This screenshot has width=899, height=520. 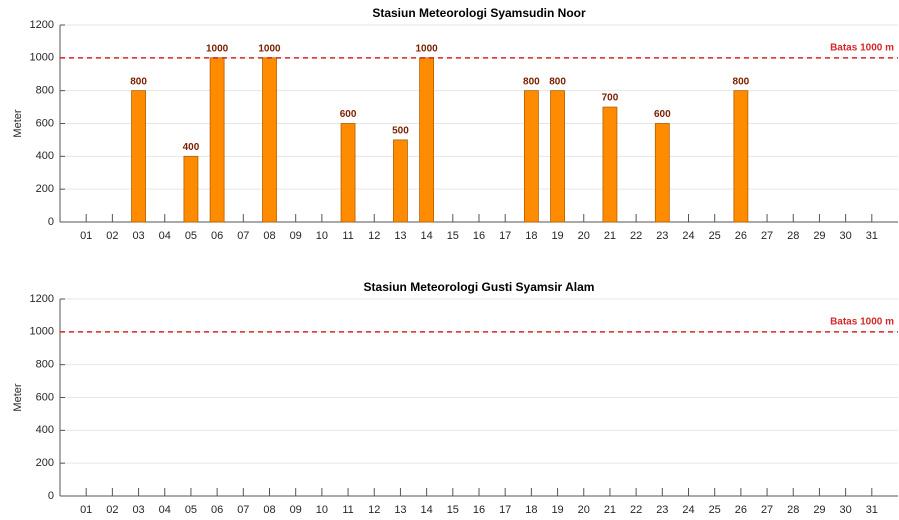 I want to click on chart-title: Stasiun Meteorologi Gusti Syamsir Alam, so click(x=479, y=287).